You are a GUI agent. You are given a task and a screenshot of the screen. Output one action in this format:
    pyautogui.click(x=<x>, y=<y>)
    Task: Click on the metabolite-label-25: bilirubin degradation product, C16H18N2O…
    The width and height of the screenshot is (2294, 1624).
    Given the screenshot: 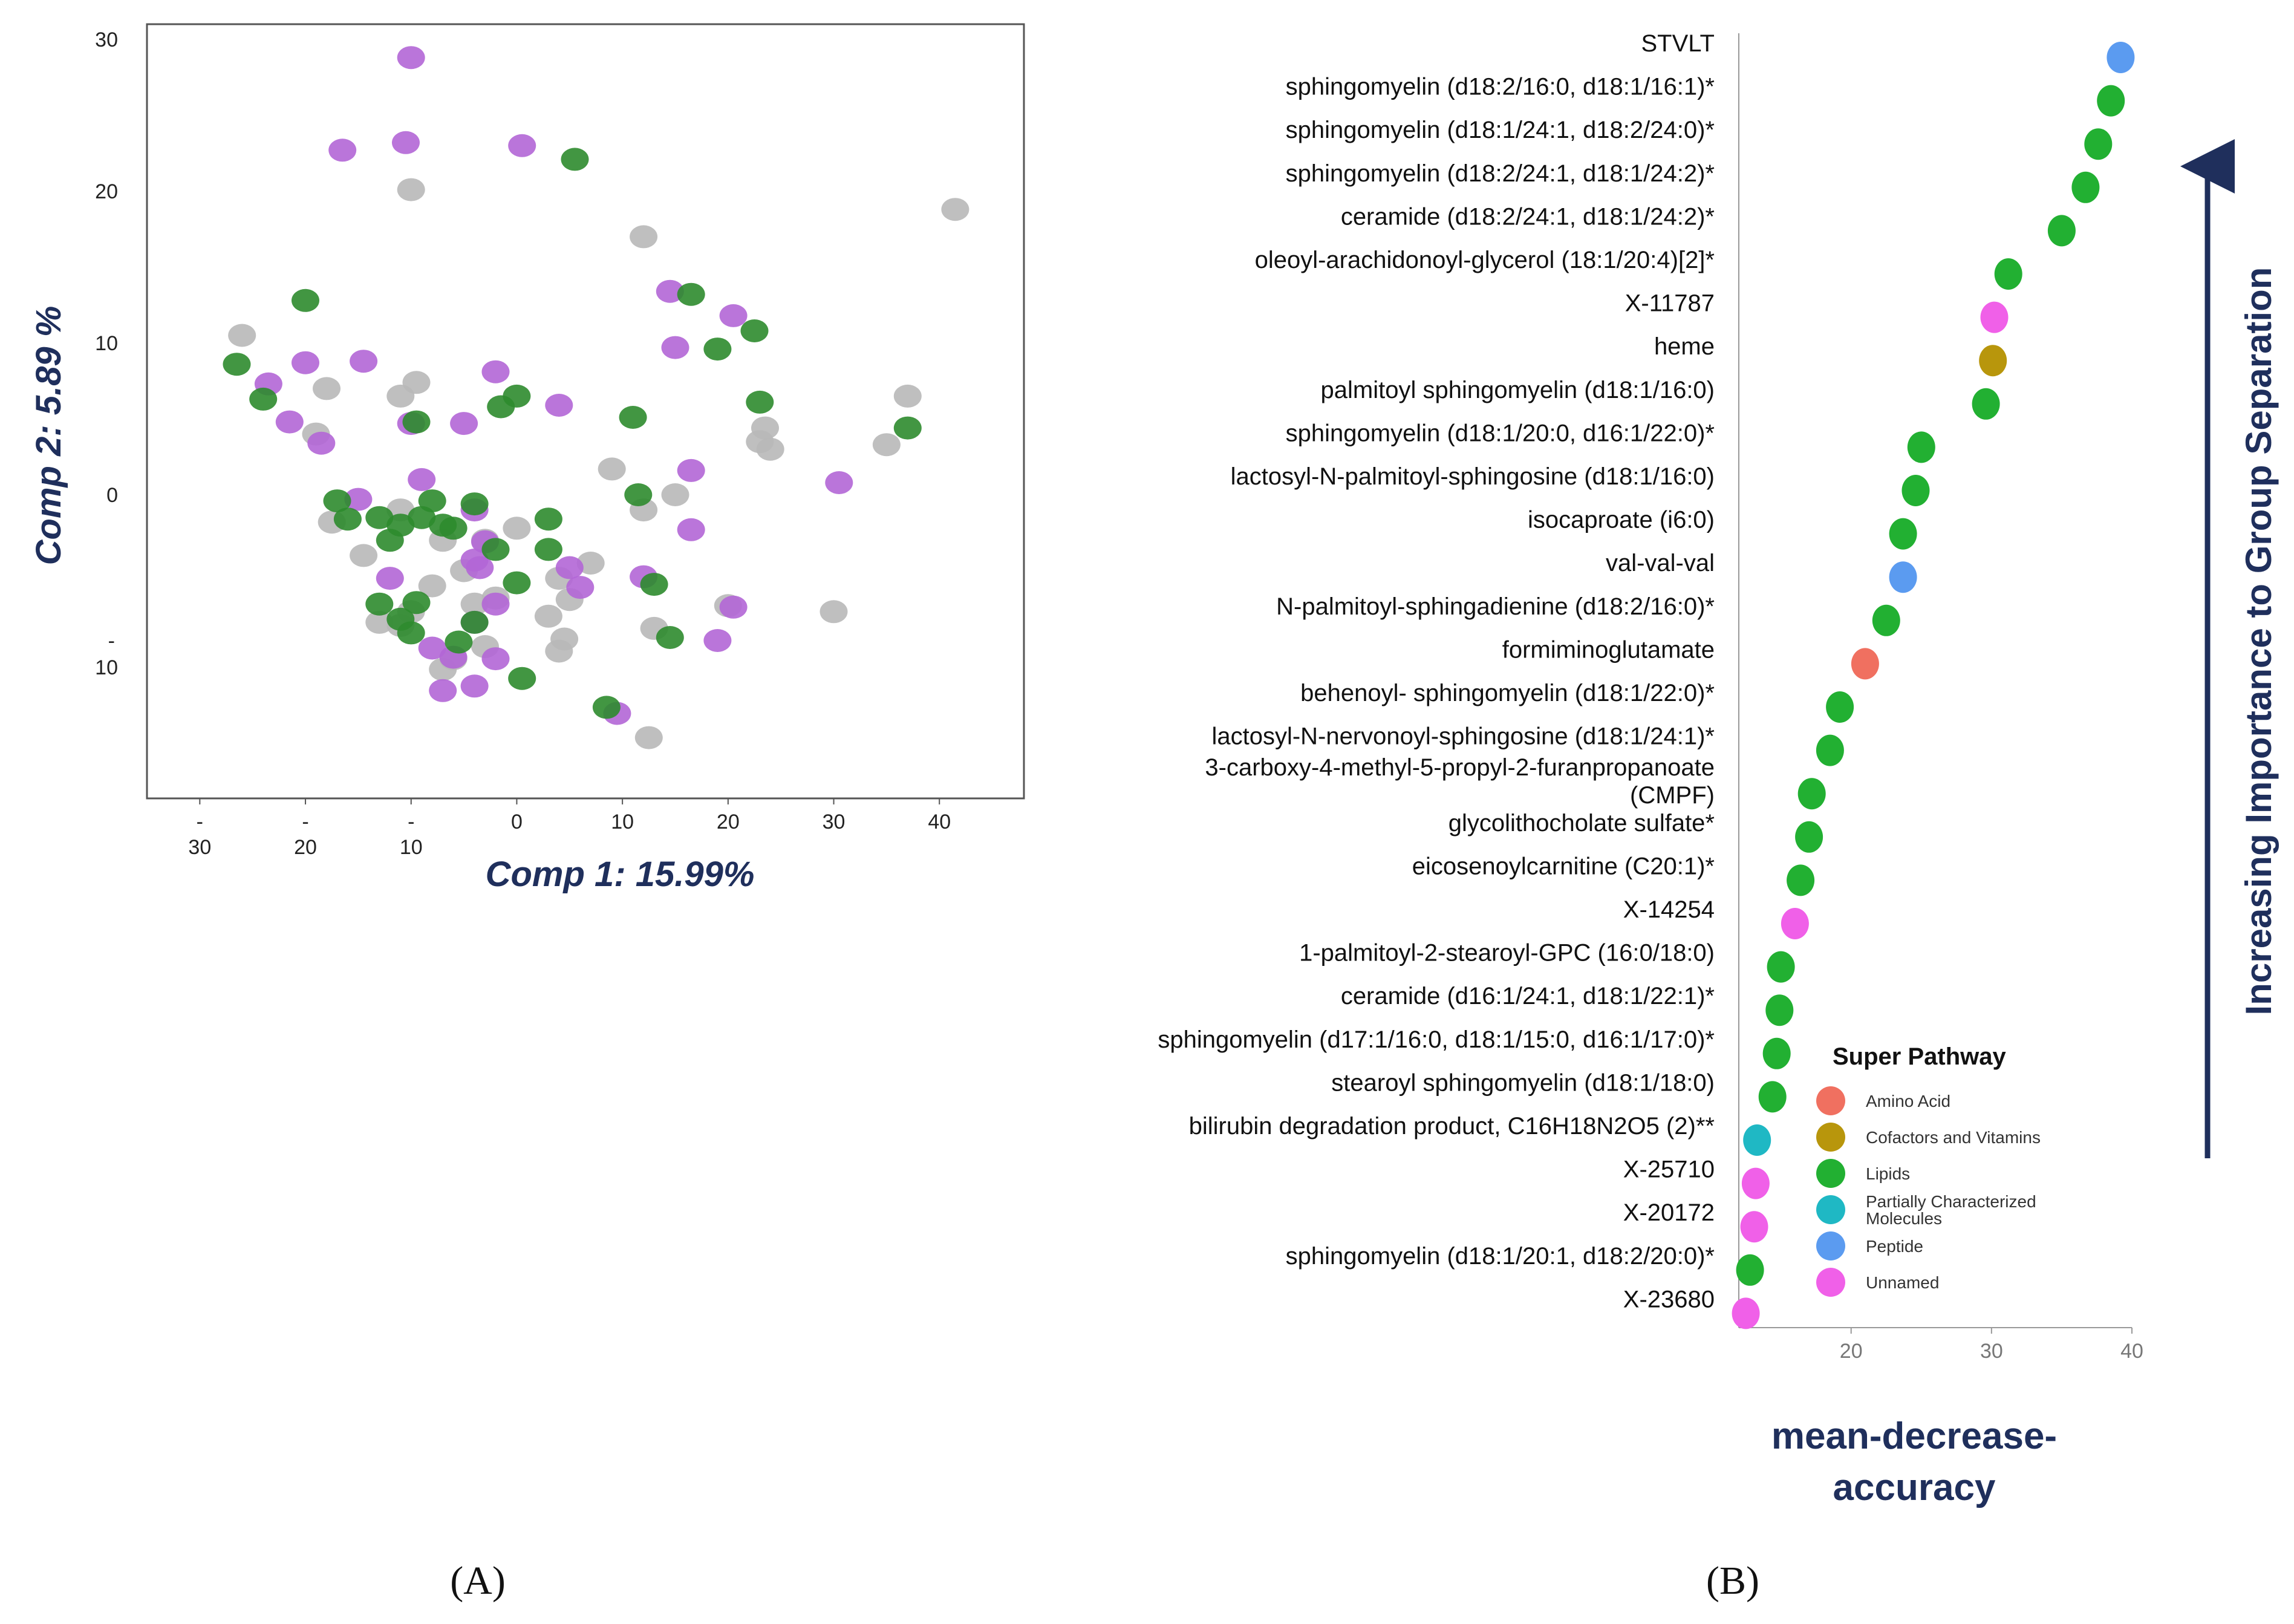 What is the action you would take?
    pyautogui.click(x=1452, y=1126)
    